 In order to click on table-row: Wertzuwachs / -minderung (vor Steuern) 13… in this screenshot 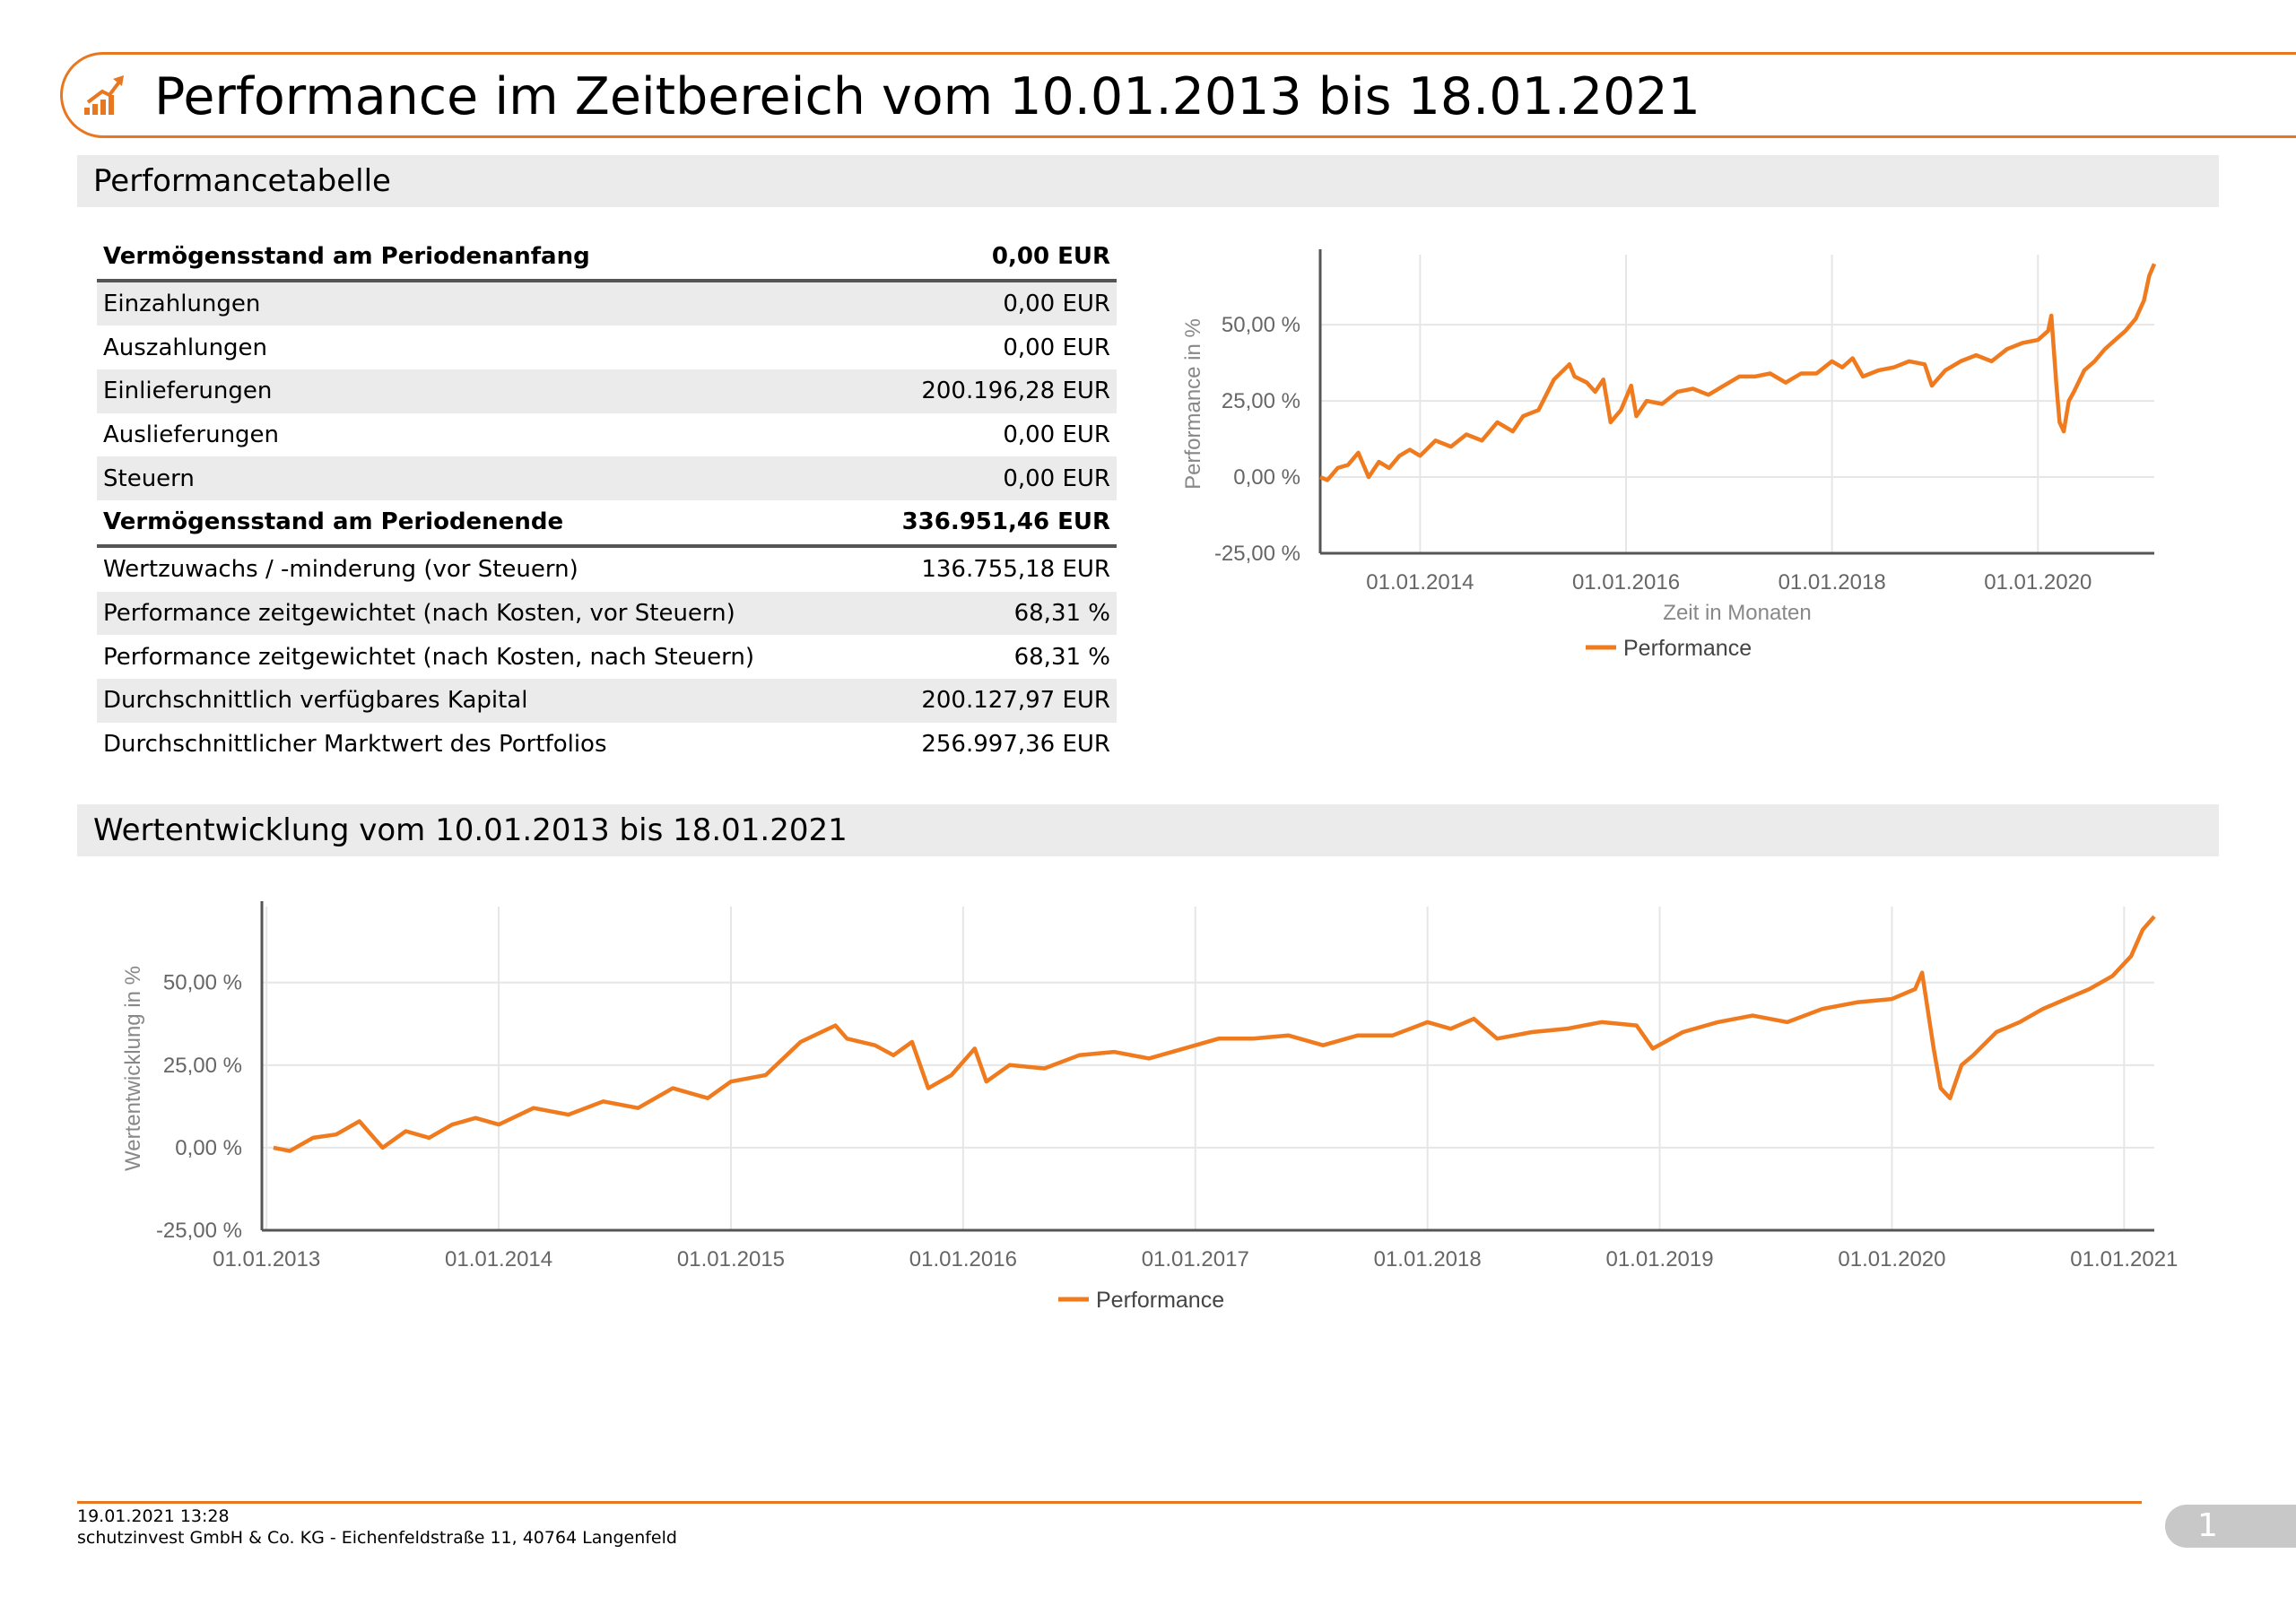, I will do `click(607, 569)`.